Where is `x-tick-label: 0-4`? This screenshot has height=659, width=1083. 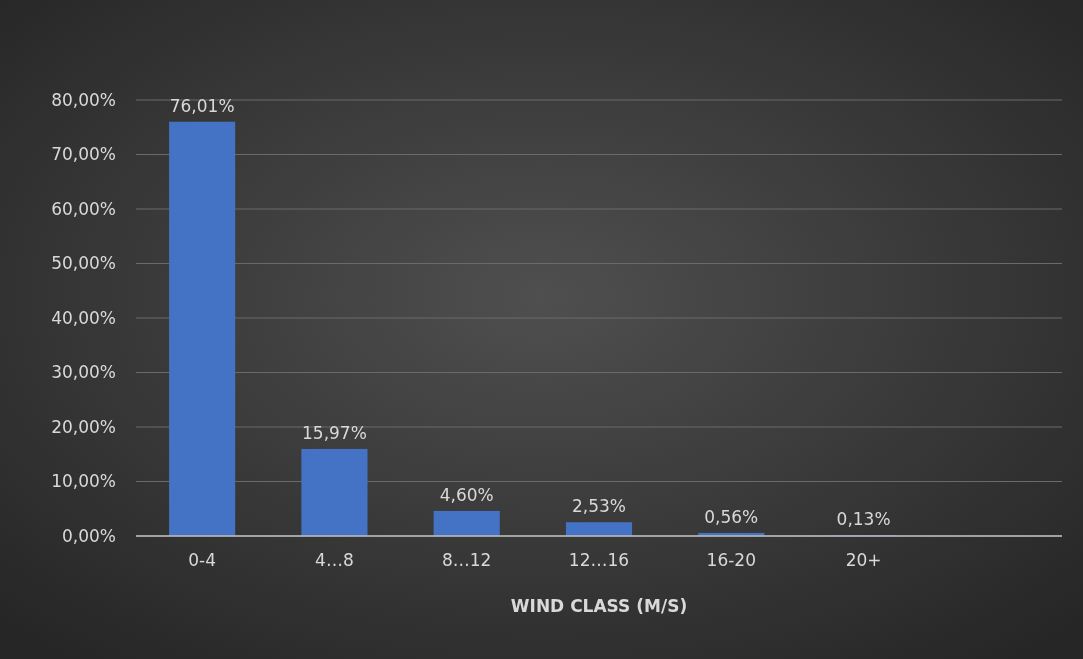
x-tick-label: 0-4 is located at coordinates (202, 560).